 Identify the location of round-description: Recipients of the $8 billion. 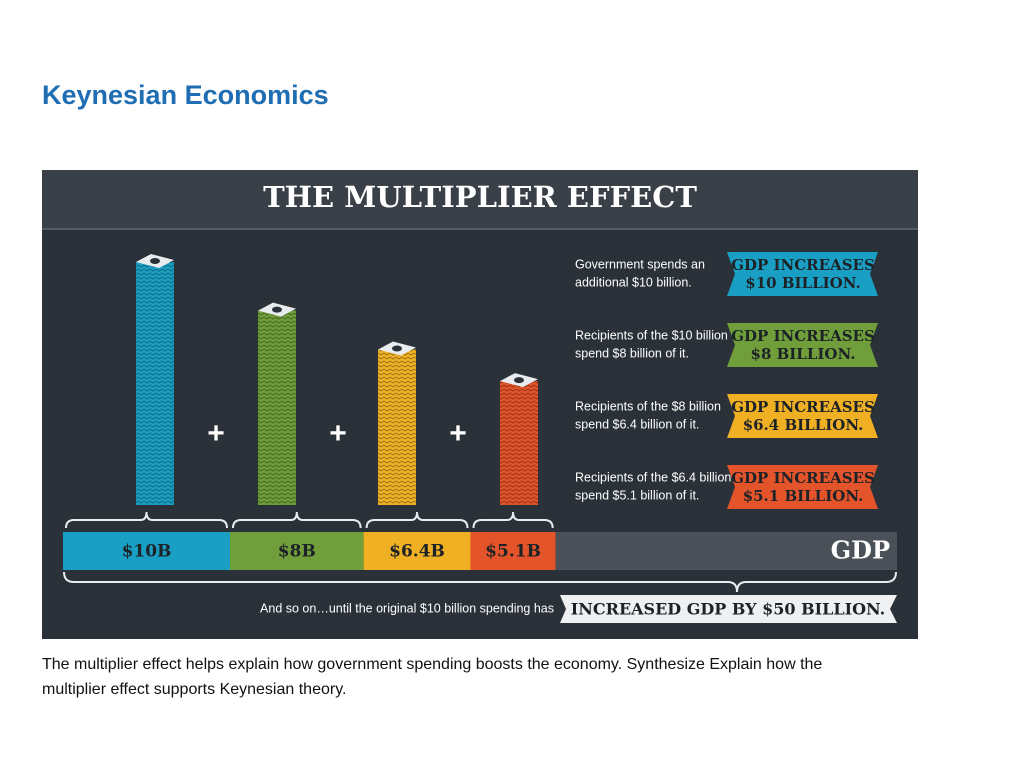
(648, 406).